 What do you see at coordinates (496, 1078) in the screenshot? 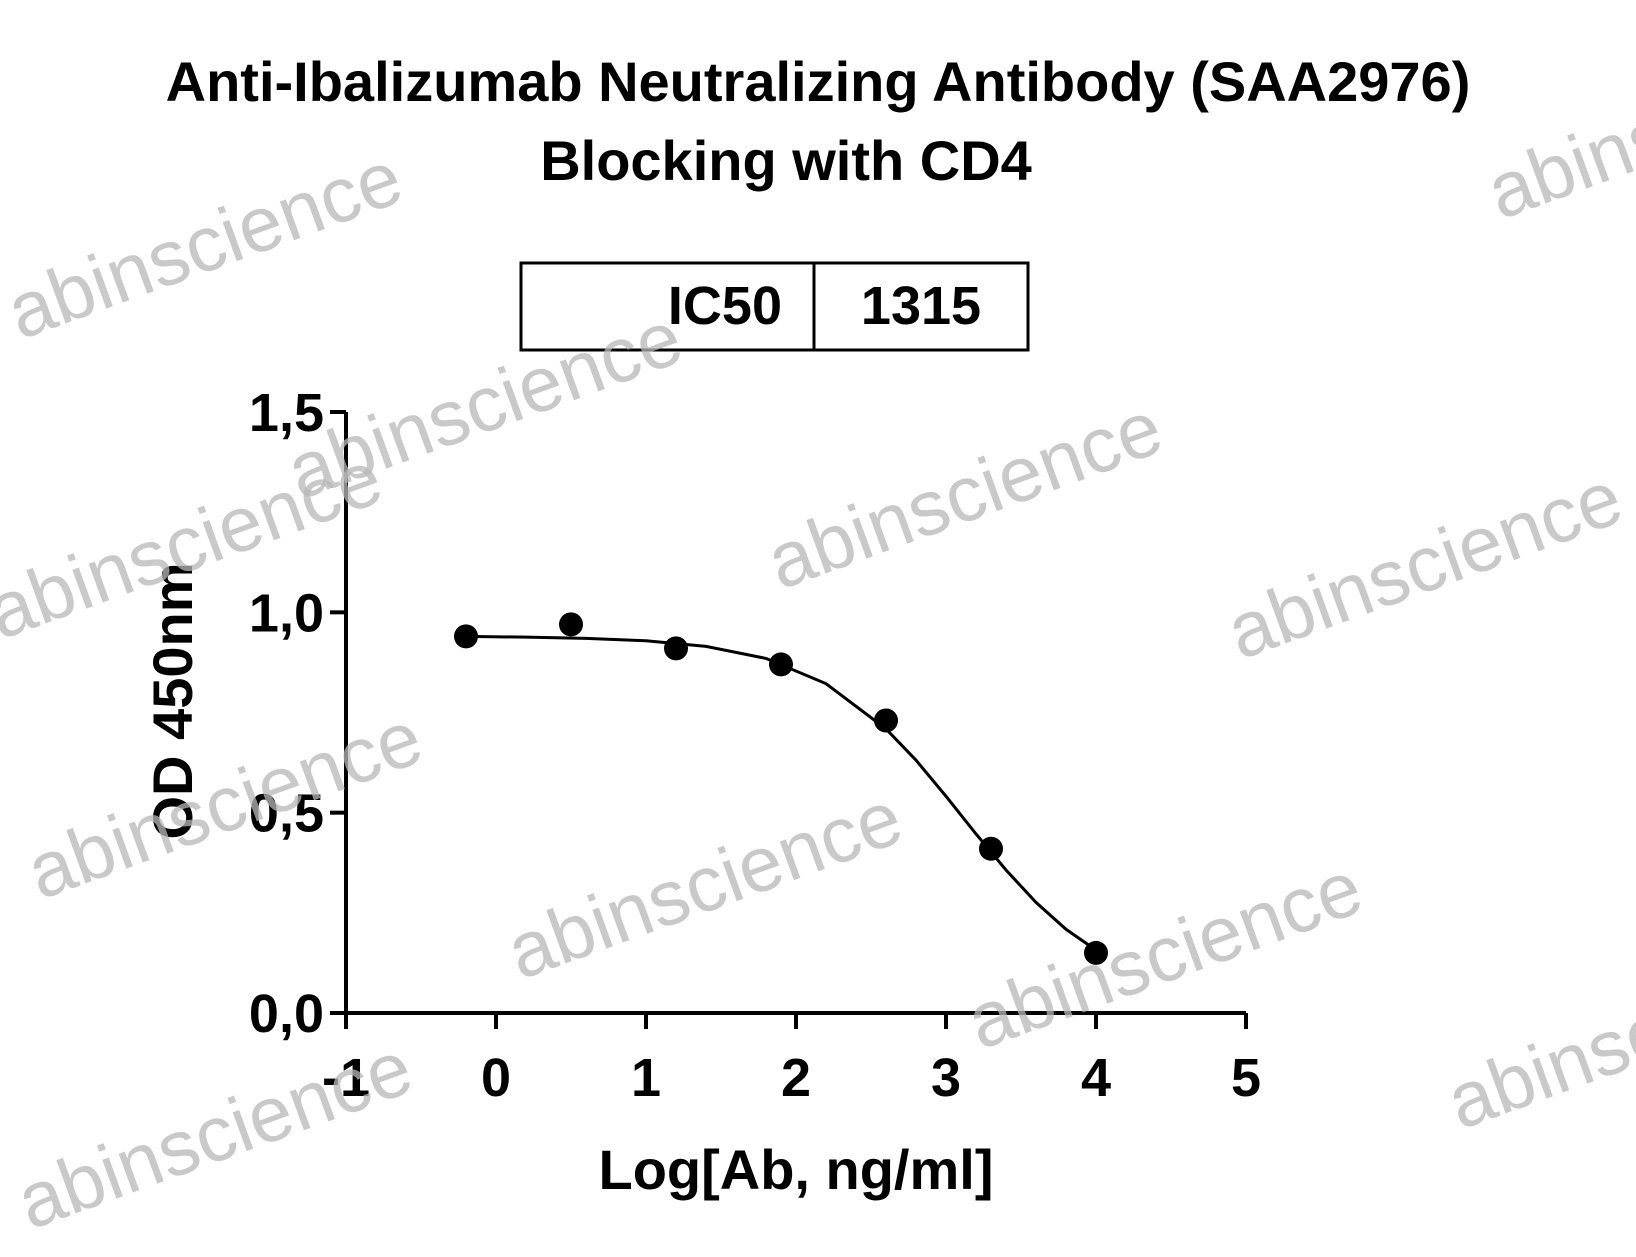
I see `x-tick-label: 0` at bounding box center [496, 1078].